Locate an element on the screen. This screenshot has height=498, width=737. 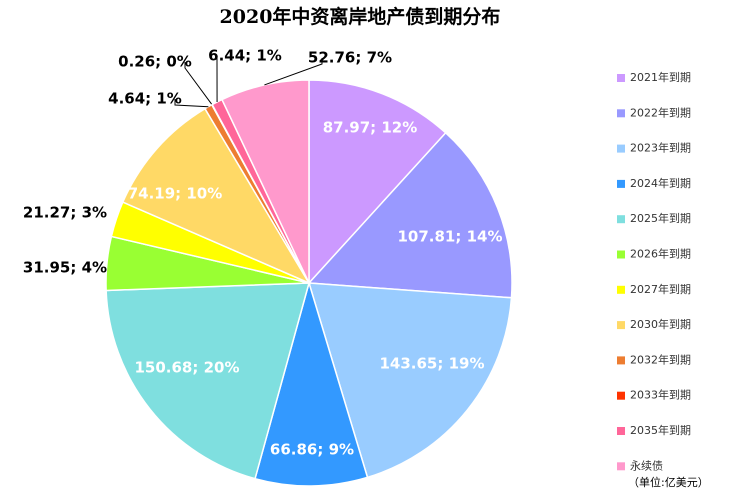
legend-label: 2026年到期 is located at coordinates (660, 254).